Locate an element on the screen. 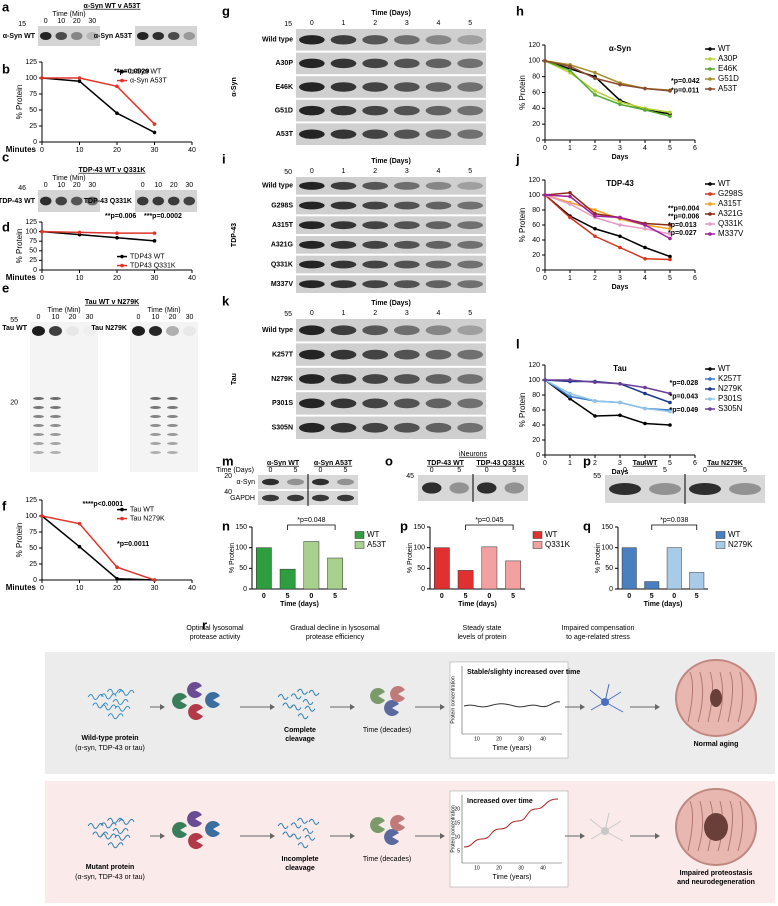 The height and width of the screenshot is (906, 778). mw-marker: 55 is located at coordinates (288, 314).